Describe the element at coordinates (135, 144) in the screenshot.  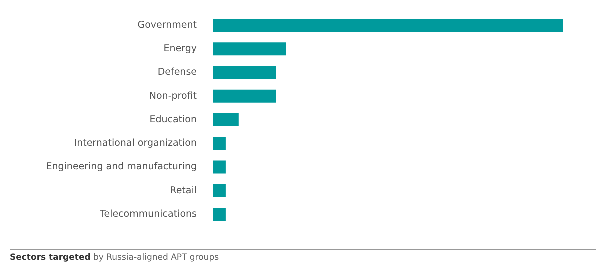
I see `y-tick-label: International organization` at that location.